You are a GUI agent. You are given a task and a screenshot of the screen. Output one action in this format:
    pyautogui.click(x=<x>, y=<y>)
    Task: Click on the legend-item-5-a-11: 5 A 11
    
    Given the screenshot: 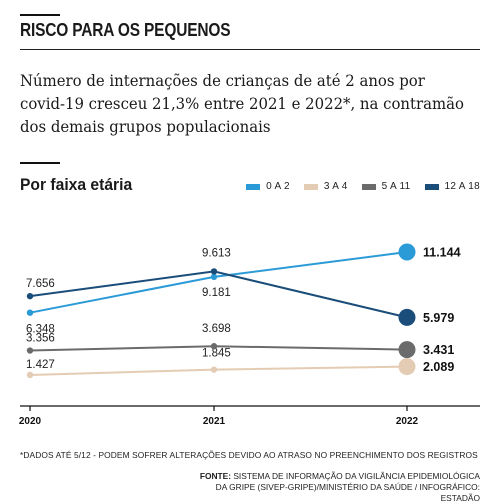 What is the action you would take?
    pyautogui.click(x=386, y=186)
    